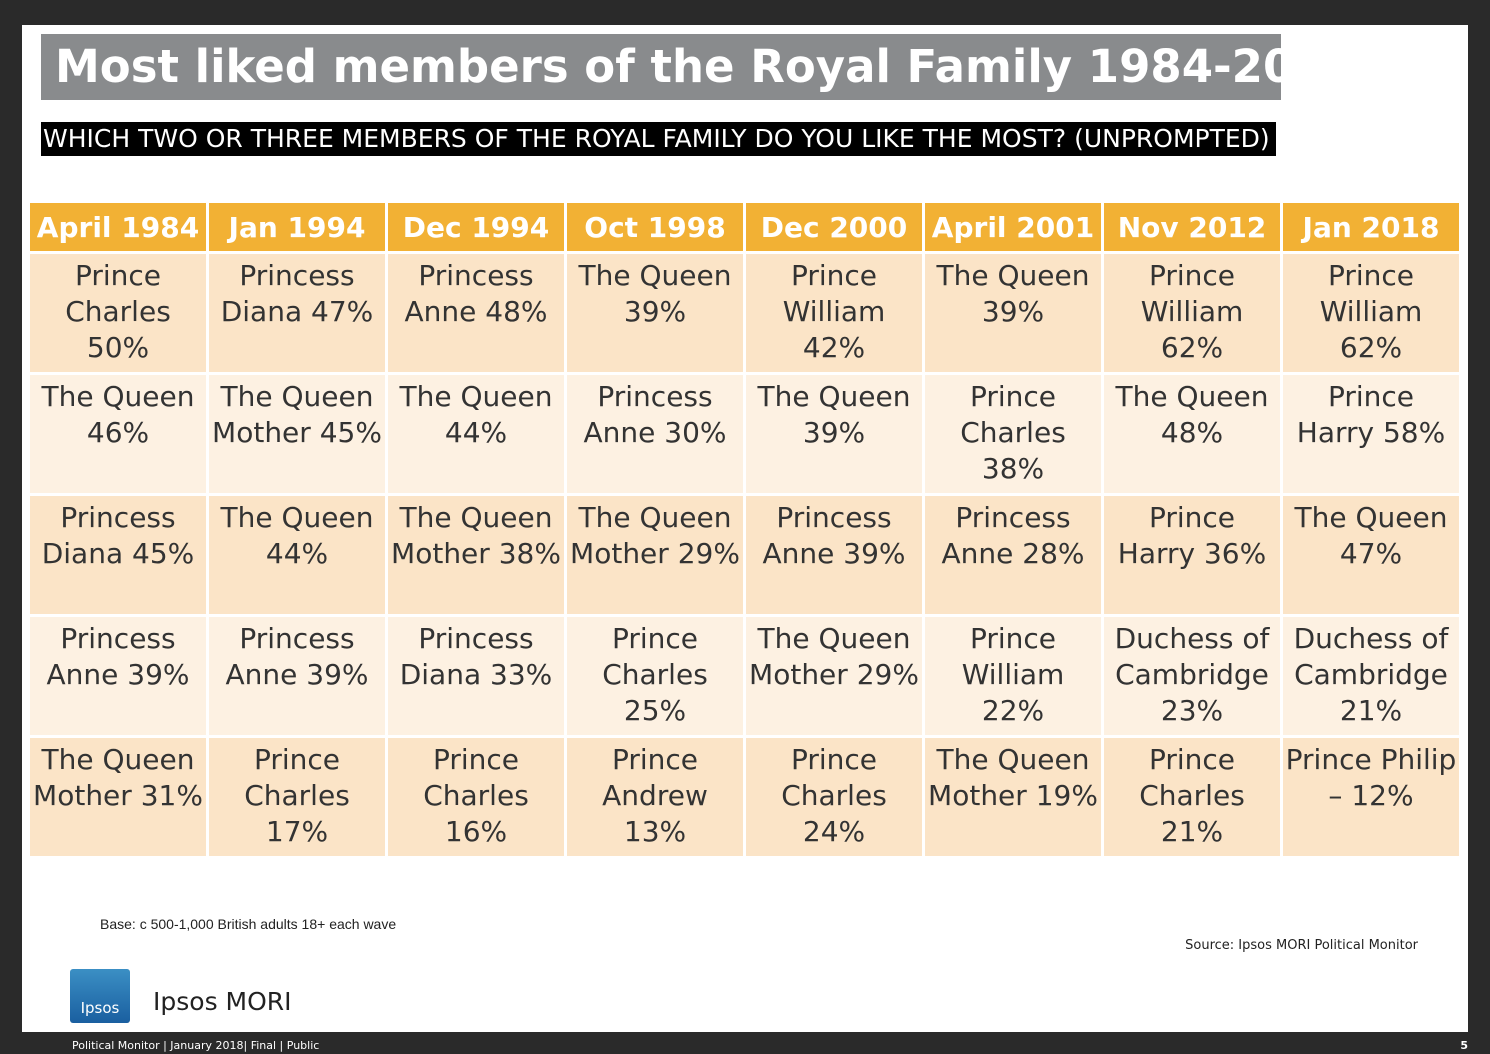 This screenshot has width=1490, height=1054. Describe the element at coordinates (1192, 797) in the screenshot. I see `table-cell: Prince Charles 21%` at that location.